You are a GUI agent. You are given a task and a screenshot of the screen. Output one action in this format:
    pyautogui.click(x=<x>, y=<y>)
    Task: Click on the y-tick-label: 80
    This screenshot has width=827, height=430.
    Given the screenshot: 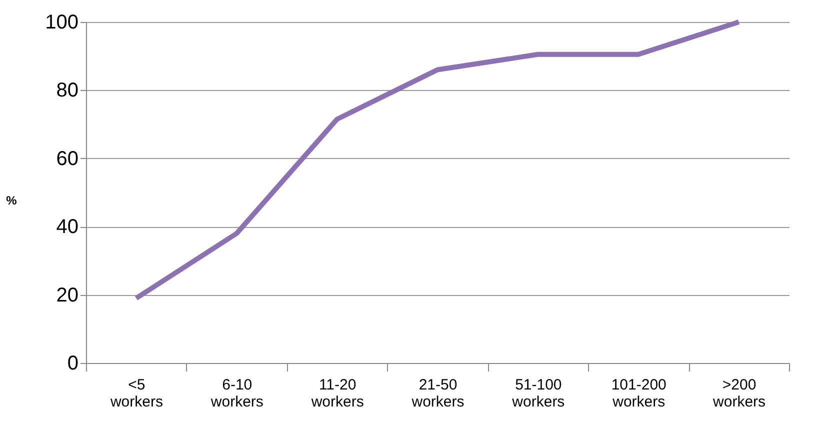 What is the action you would take?
    pyautogui.click(x=67, y=91)
    